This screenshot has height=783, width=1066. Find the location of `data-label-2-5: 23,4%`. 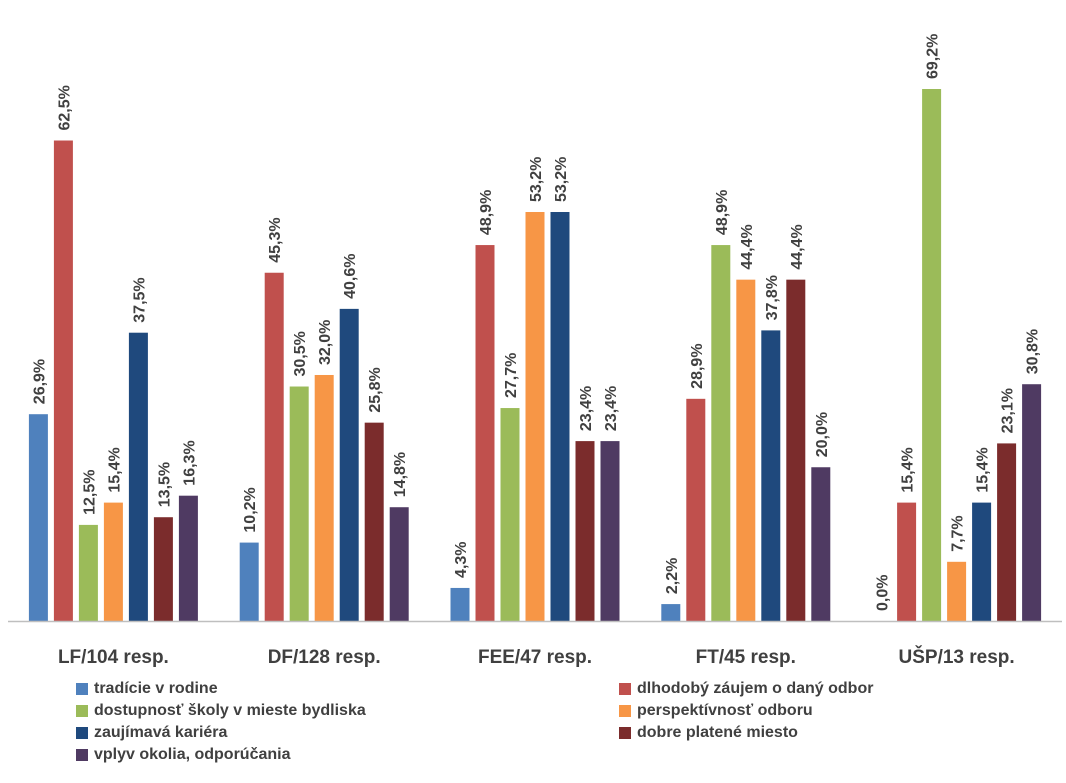

data-label-2-5: 23,4% is located at coordinates (586, 408).